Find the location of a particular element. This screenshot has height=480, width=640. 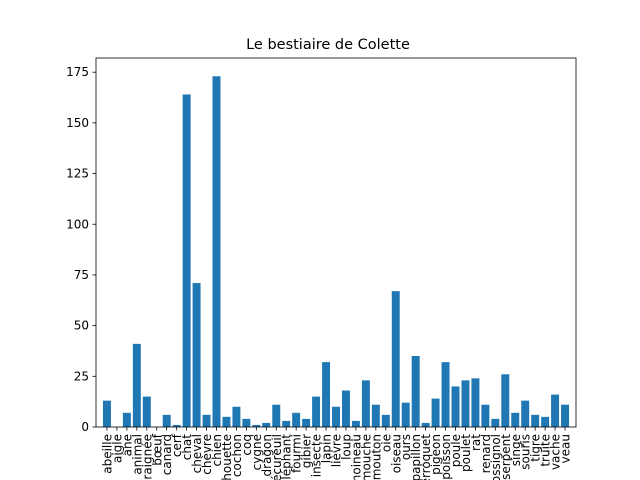

bar-lapin is located at coordinates (326, 394).